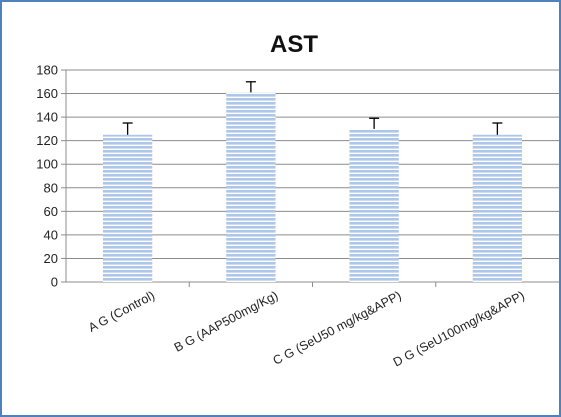 The image size is (561, 417). Describe the element at coordinates (47, 164) in the screenshot. I see `y-tick-label: 100` at that location.